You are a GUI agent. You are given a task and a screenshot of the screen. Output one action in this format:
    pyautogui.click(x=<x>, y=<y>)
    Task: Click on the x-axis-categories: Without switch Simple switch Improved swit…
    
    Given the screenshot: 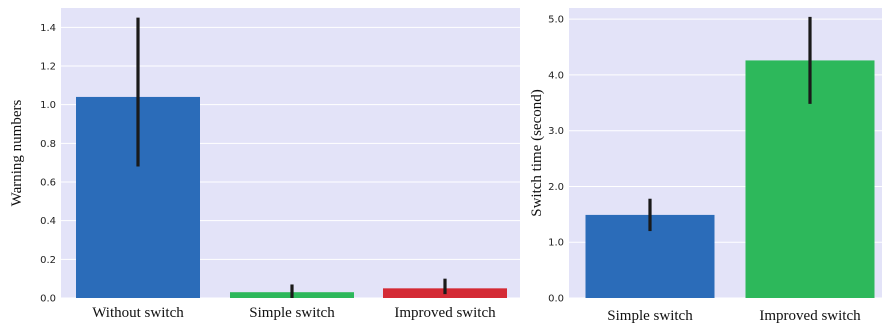 What is the action you would take?
    pyautogui.click(x=294, y=313)
    